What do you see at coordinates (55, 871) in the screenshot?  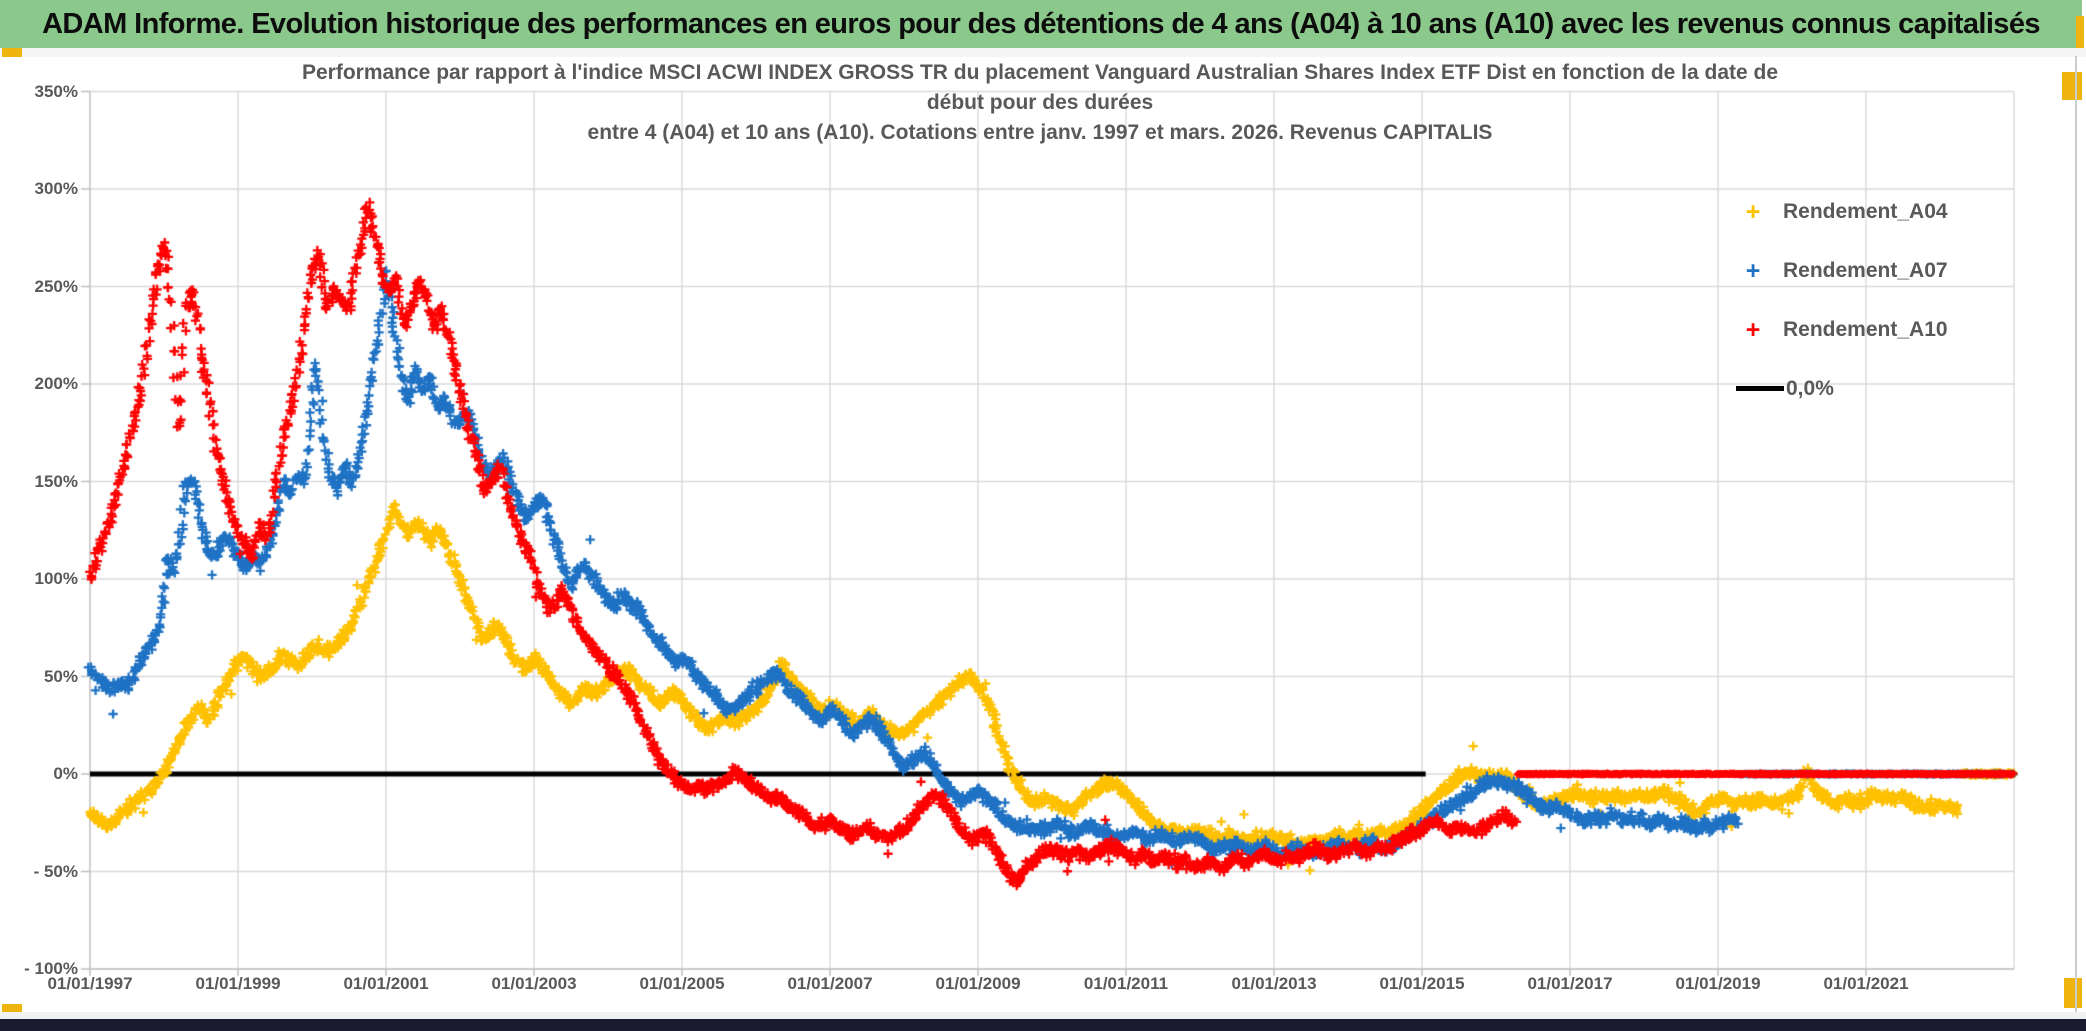 I see `y-axis-label: - 50%` at bounding box center [55, 871].